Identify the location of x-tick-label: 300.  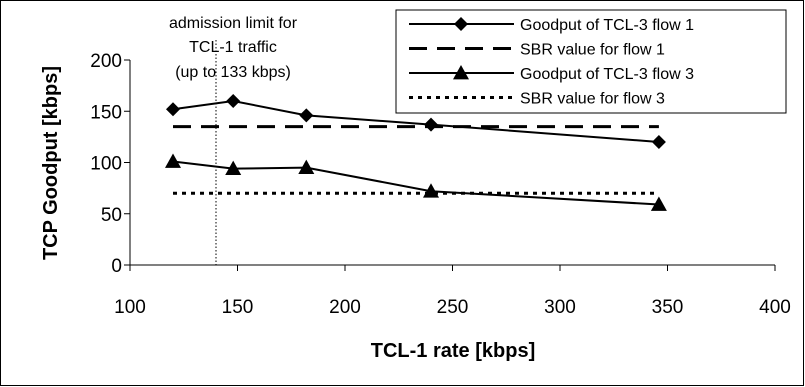
(560, 307).